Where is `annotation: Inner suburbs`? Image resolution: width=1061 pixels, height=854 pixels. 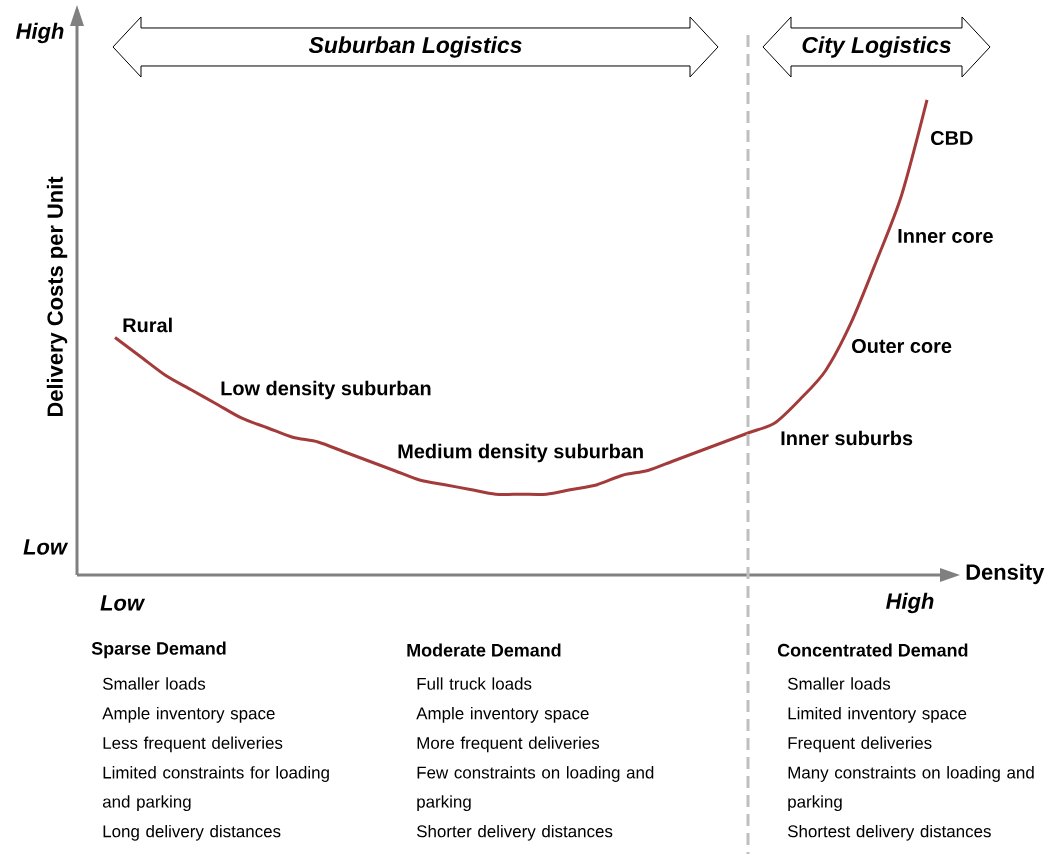
annotation: Inner suburbs is located at coordinates (847, 438).